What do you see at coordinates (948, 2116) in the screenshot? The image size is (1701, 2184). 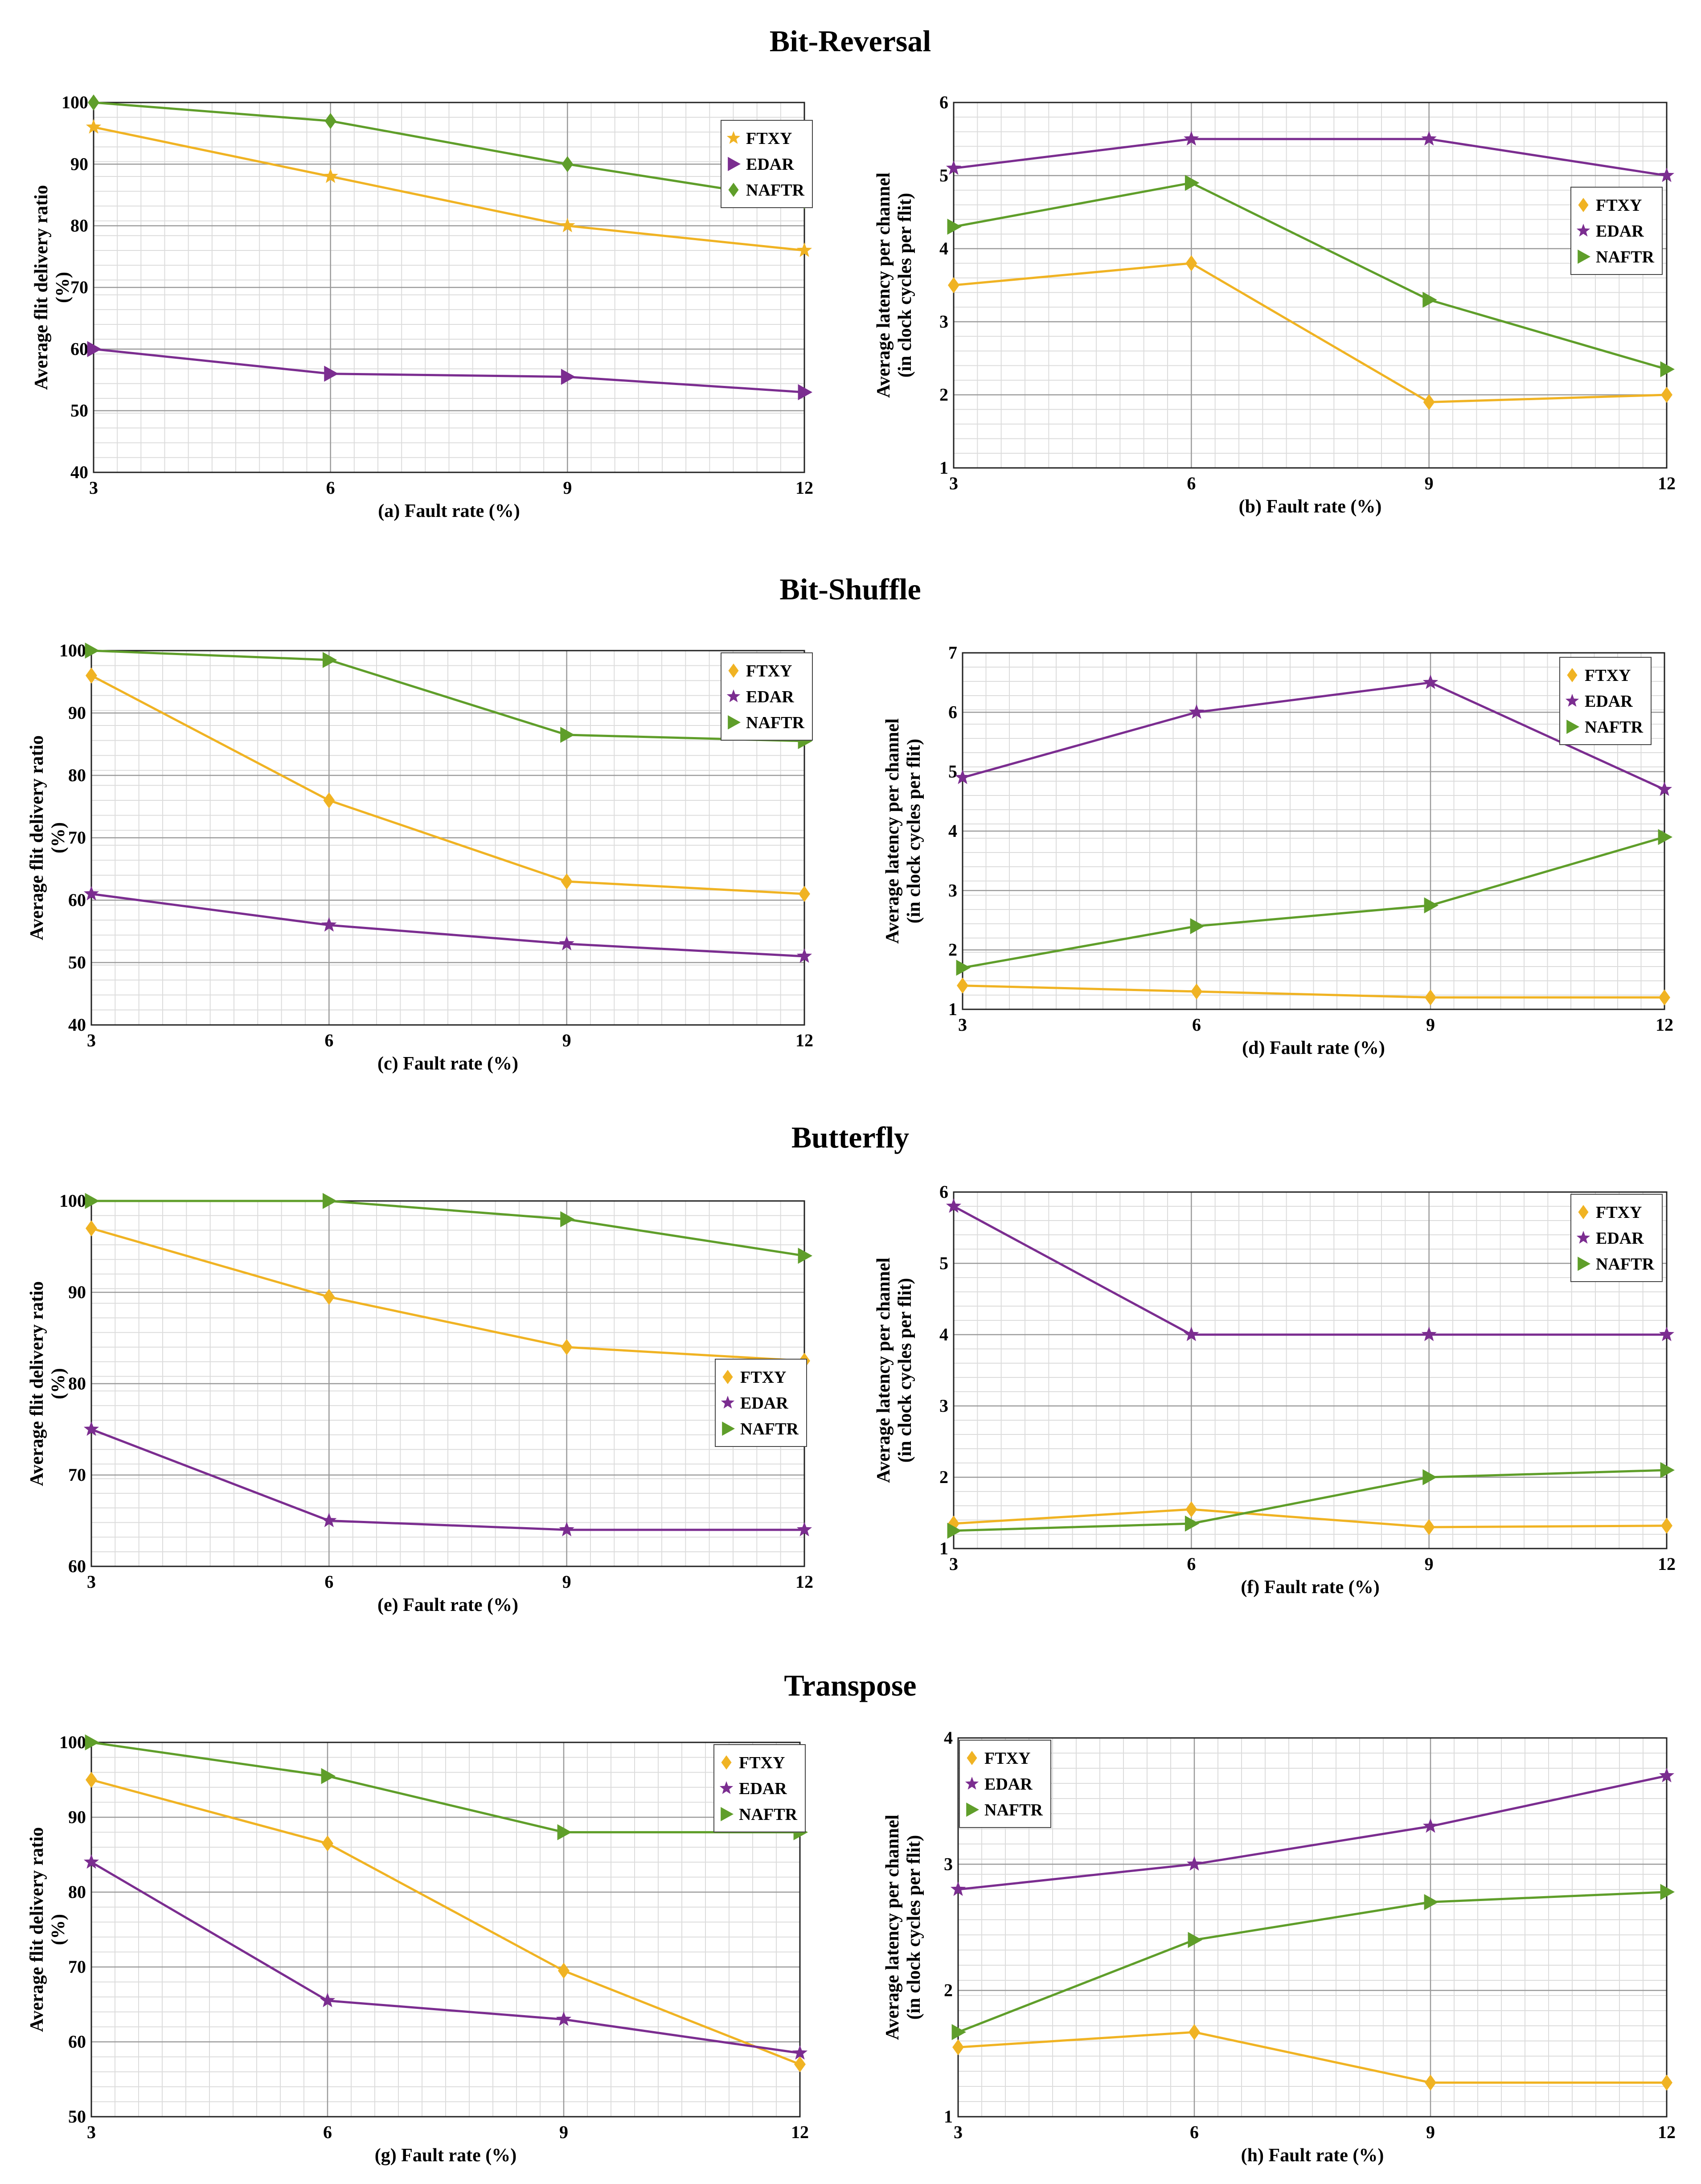 I see `y-tick-label: 1` at bounding box center [948, 2116].